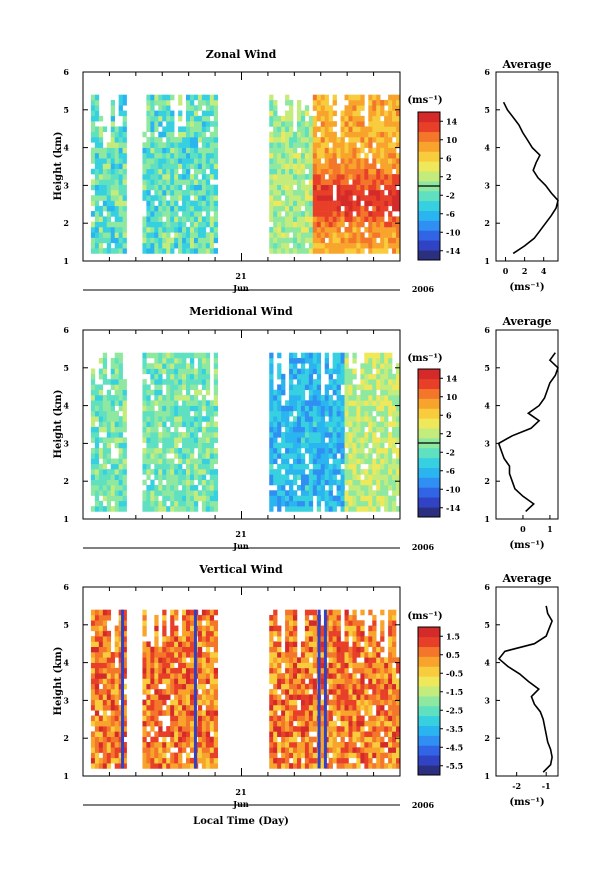 This screenshot has height=876, width=611. Describe the element at coordinates (526, 287) in the screenshot. I see `profile-xlabel: (ms⁻¹)` at that location.